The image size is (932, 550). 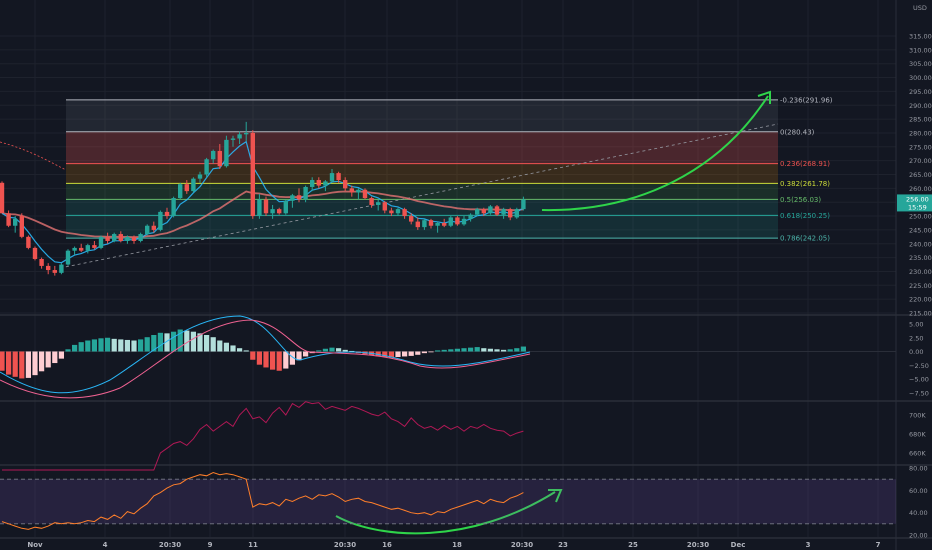 I want to click on current-price-label: 256.00, so click(x=917, y=199).